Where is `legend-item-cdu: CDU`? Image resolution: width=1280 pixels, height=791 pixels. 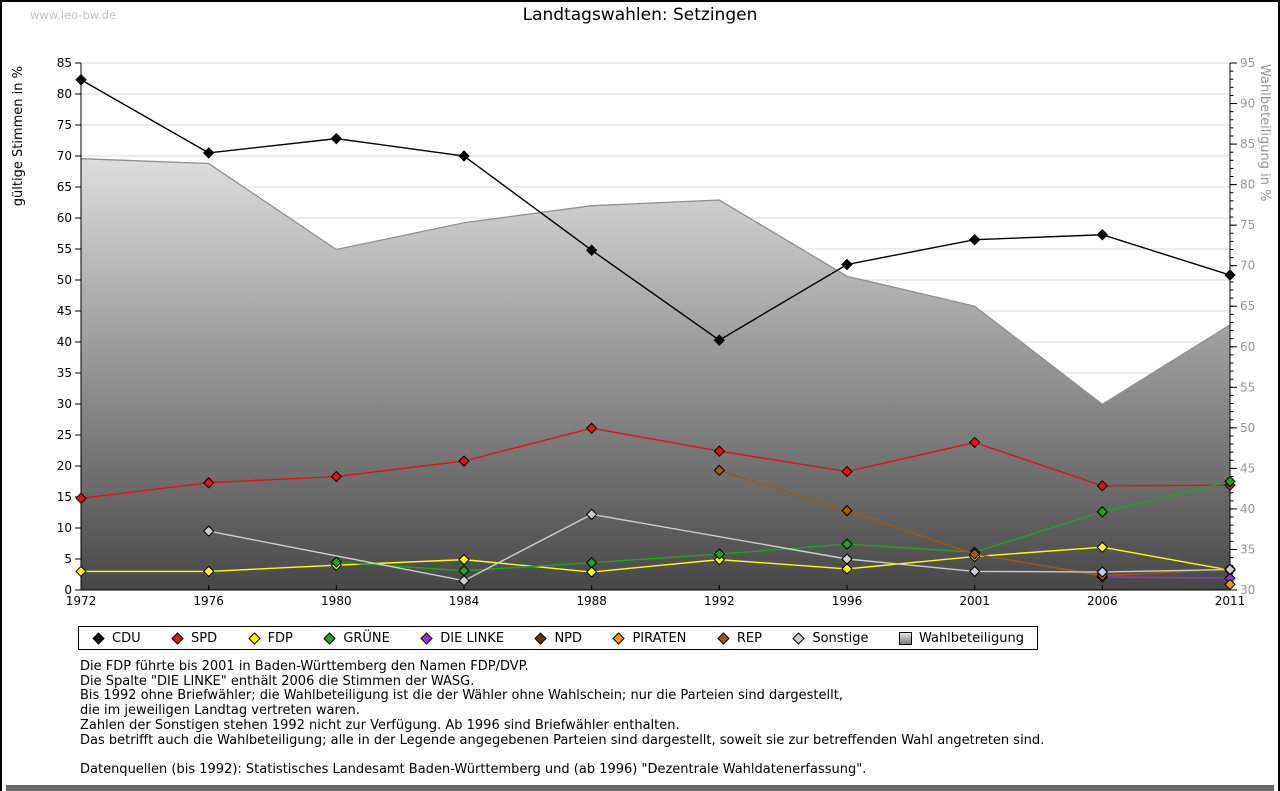 legend-item-cdu: CDU is located at coordinates (116, 638).